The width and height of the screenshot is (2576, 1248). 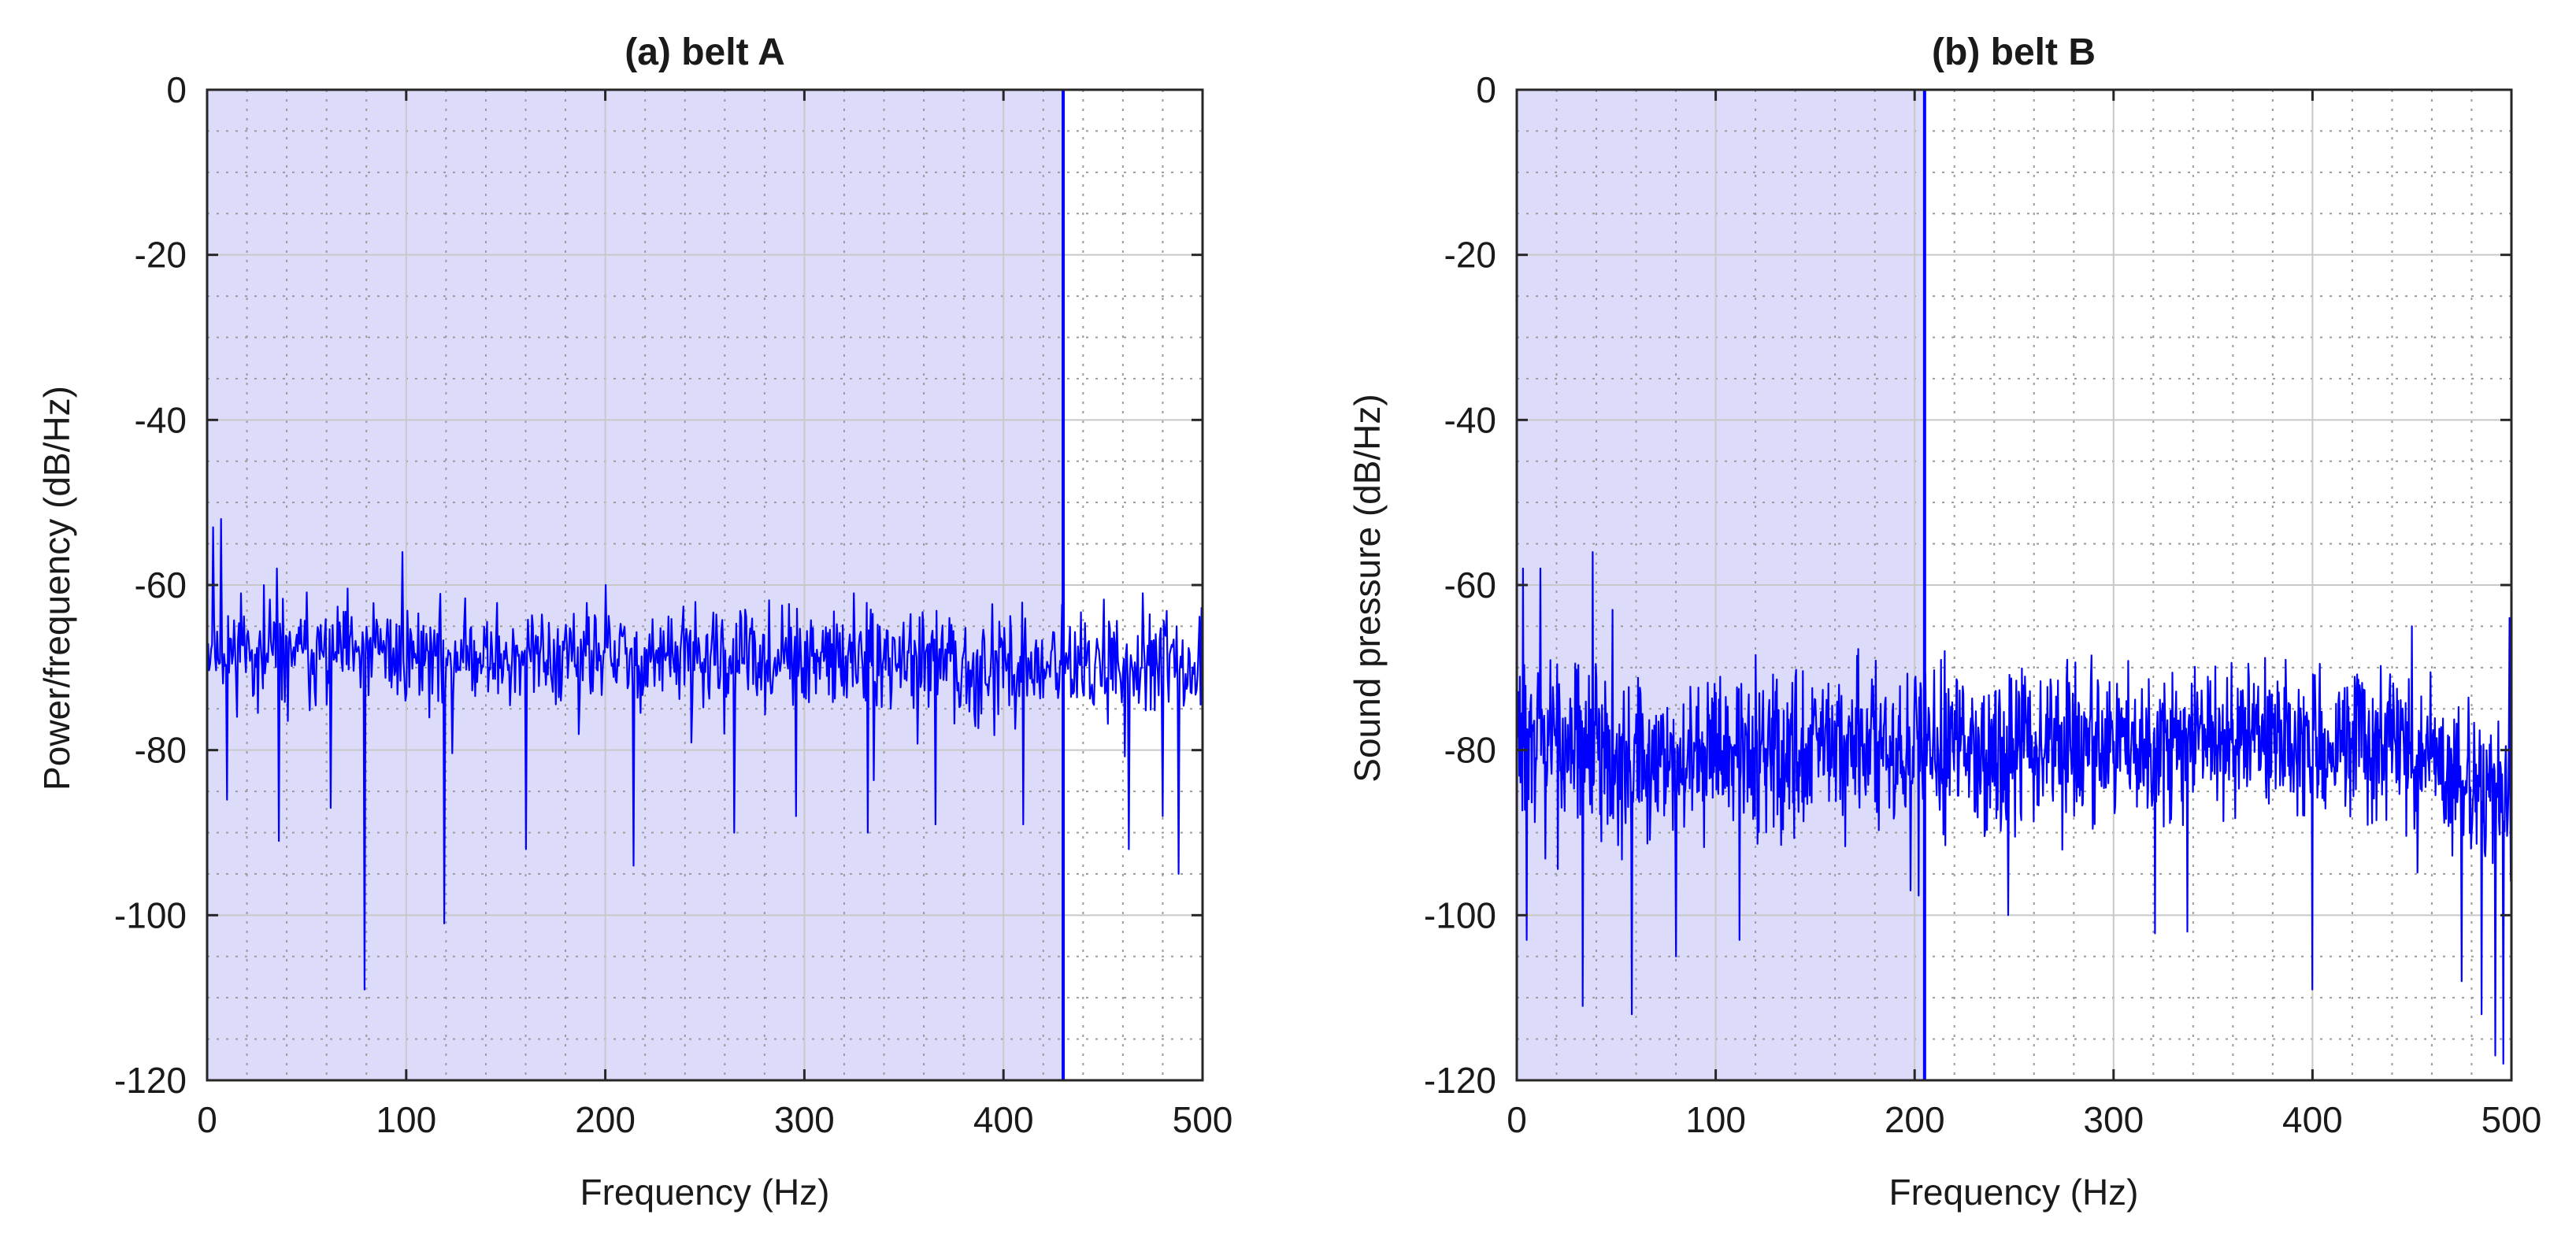 What do you see at coordinates (1367, 588) in the screenshot?
I see `y-axis-label: Sound pressure (dB/Hz)` at bounding box center [1367, 588].